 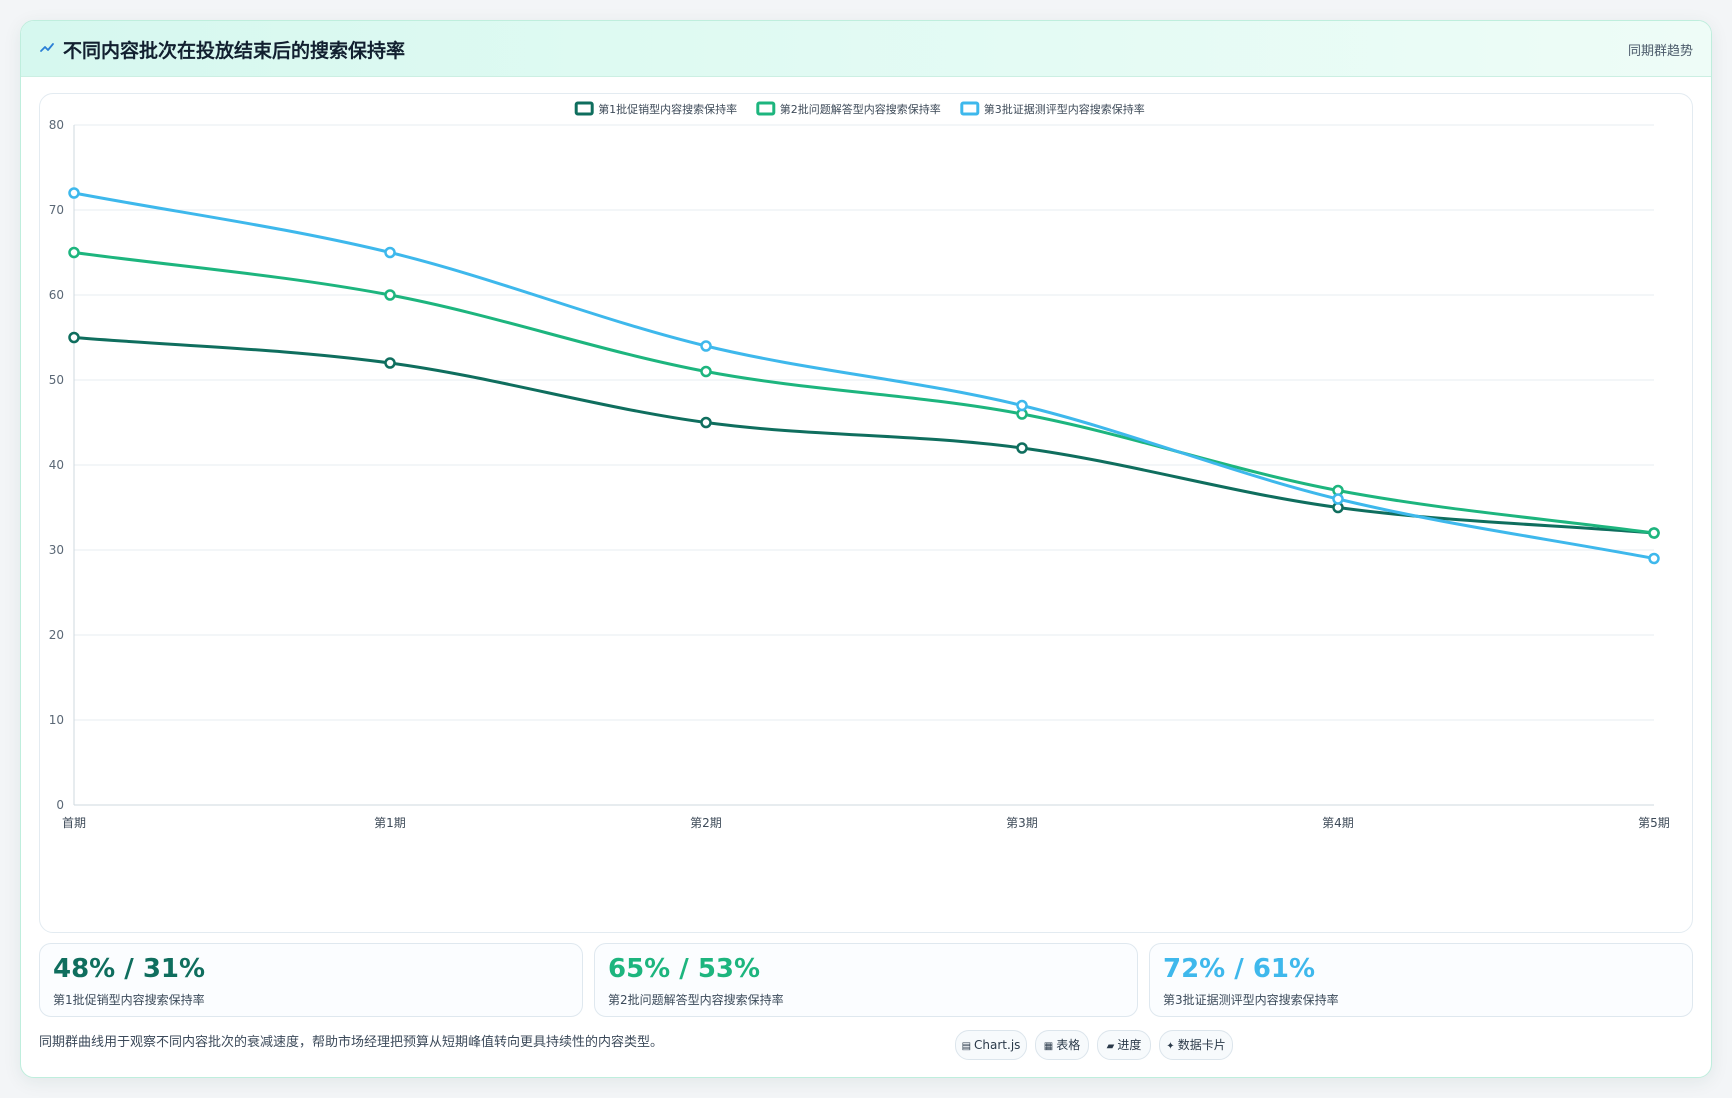 What do you see at coordinates (1129, 1045) in the screenshot?
I see `chip-label: 进度` at bounding box center [1129, 1045].